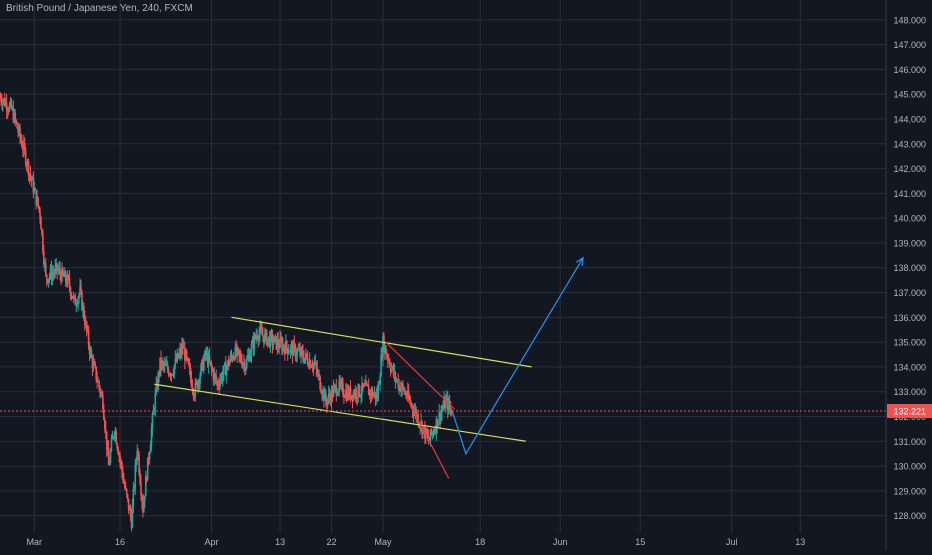 The image size is (932, 555). Describe the element at coordinates (909, 219) in the screenshot. I see `price-tick-label: 140.000` at that location.